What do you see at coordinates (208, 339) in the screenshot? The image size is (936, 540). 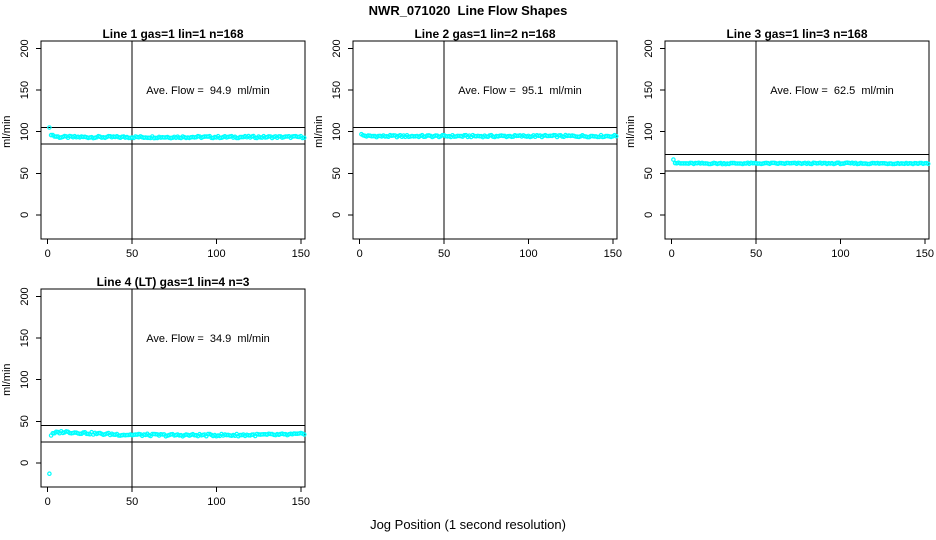 I see `ave-flow-annotation-4: Ave. Flow = 34.9 ml/min` at bounding box center [208, 339].